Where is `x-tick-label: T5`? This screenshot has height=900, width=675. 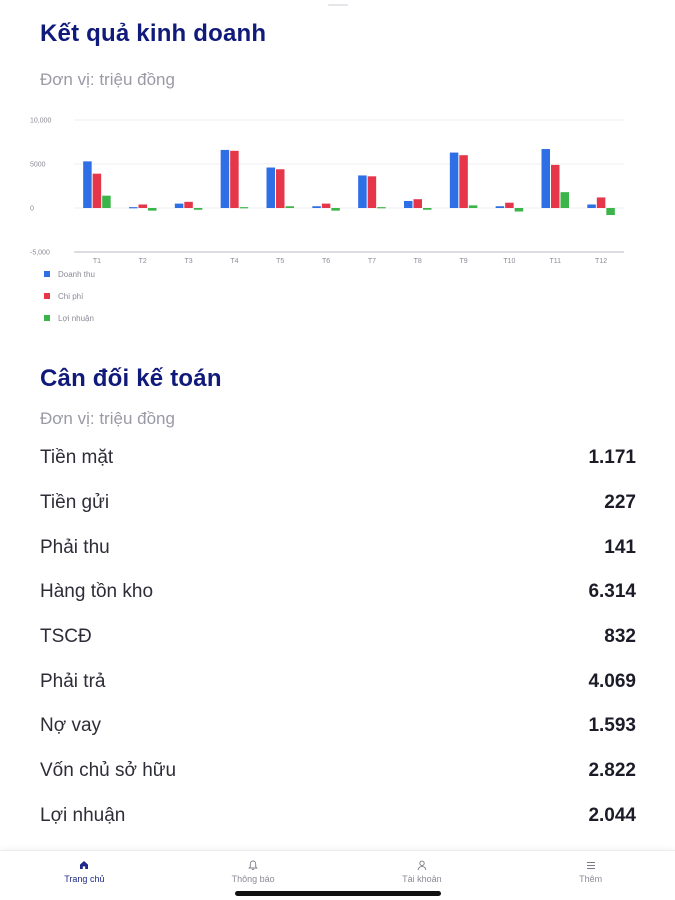
x-tick-label: T5 is located at coordinates (280, 261).